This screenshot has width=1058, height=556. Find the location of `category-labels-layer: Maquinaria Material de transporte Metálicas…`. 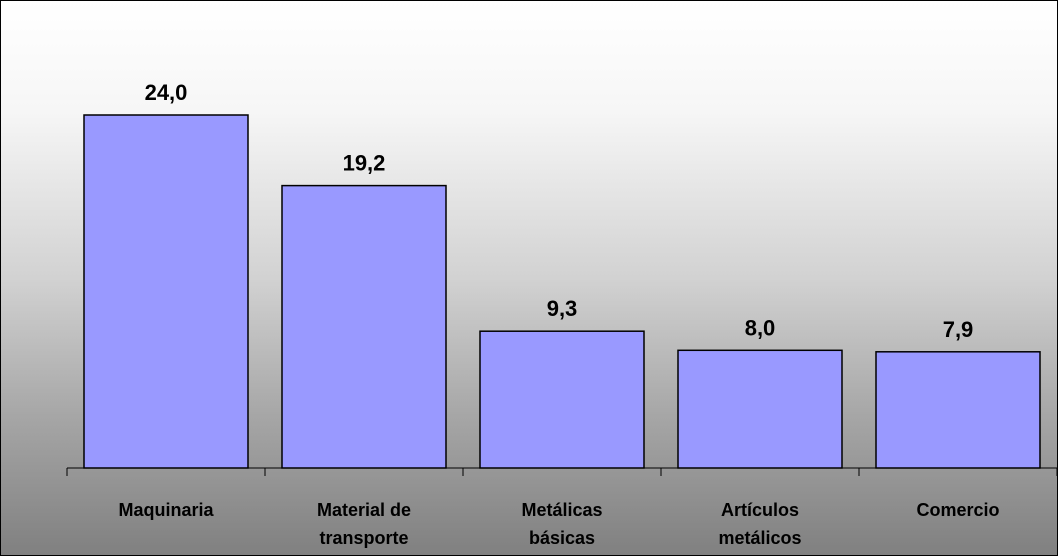

category-labels-layer: Maquinaria Material de transporte Metálicas… is located at coordinates (558, 524).